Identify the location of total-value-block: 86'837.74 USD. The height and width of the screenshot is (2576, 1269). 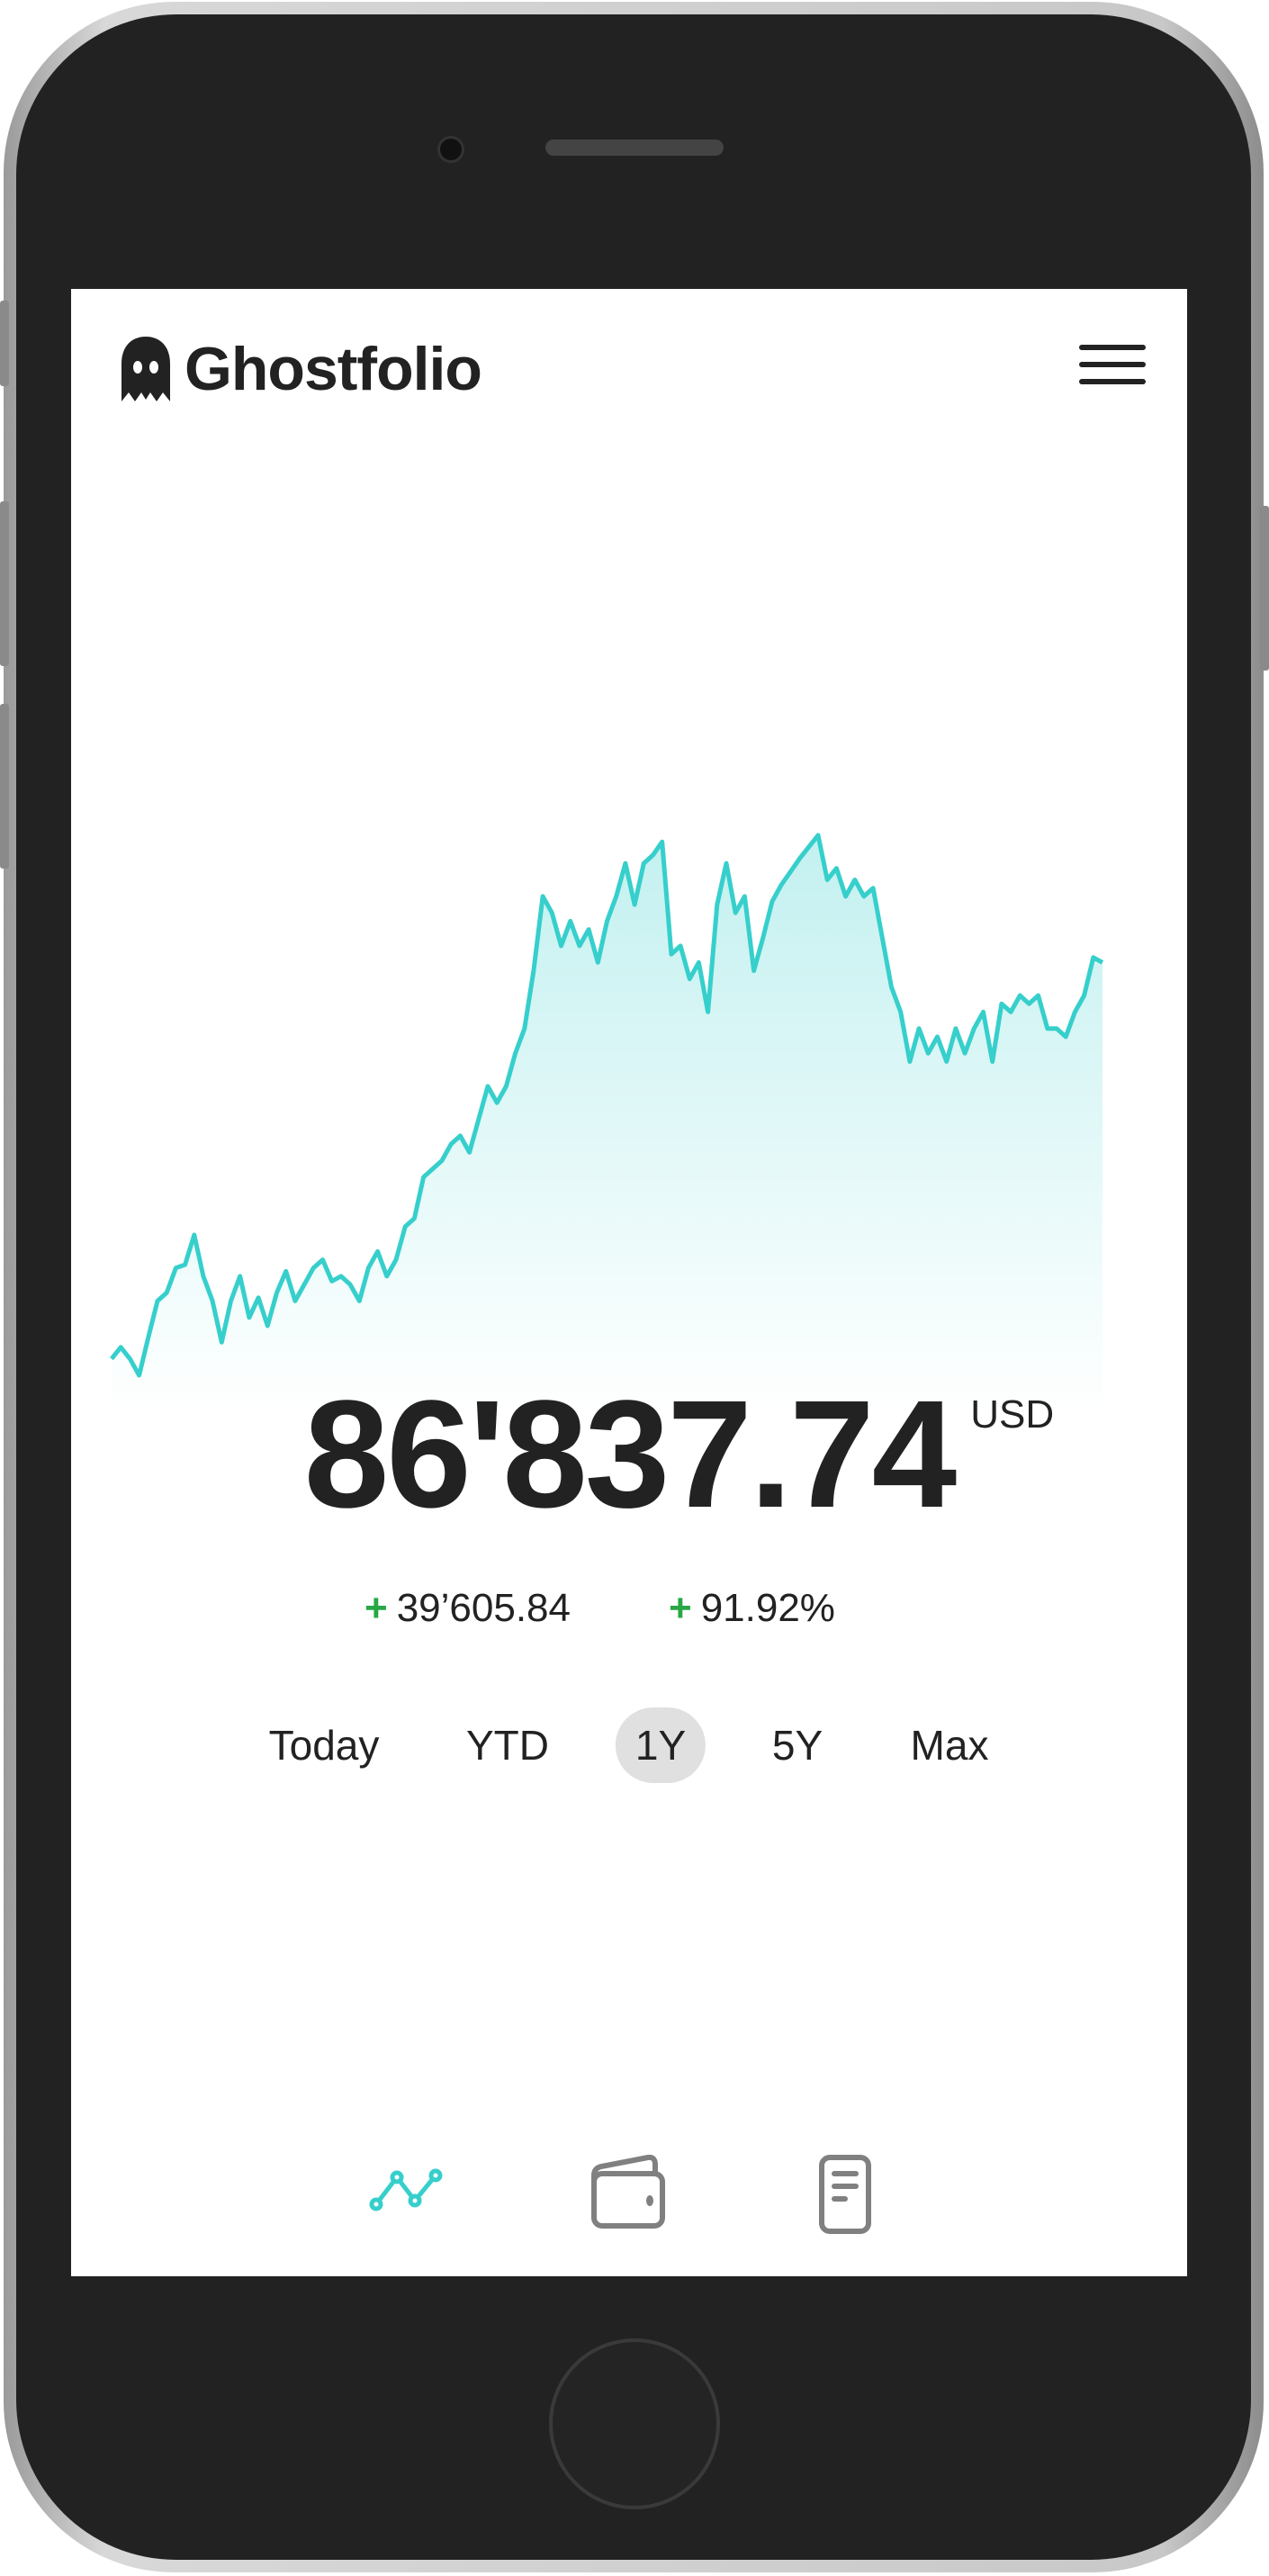
(629, 1454).